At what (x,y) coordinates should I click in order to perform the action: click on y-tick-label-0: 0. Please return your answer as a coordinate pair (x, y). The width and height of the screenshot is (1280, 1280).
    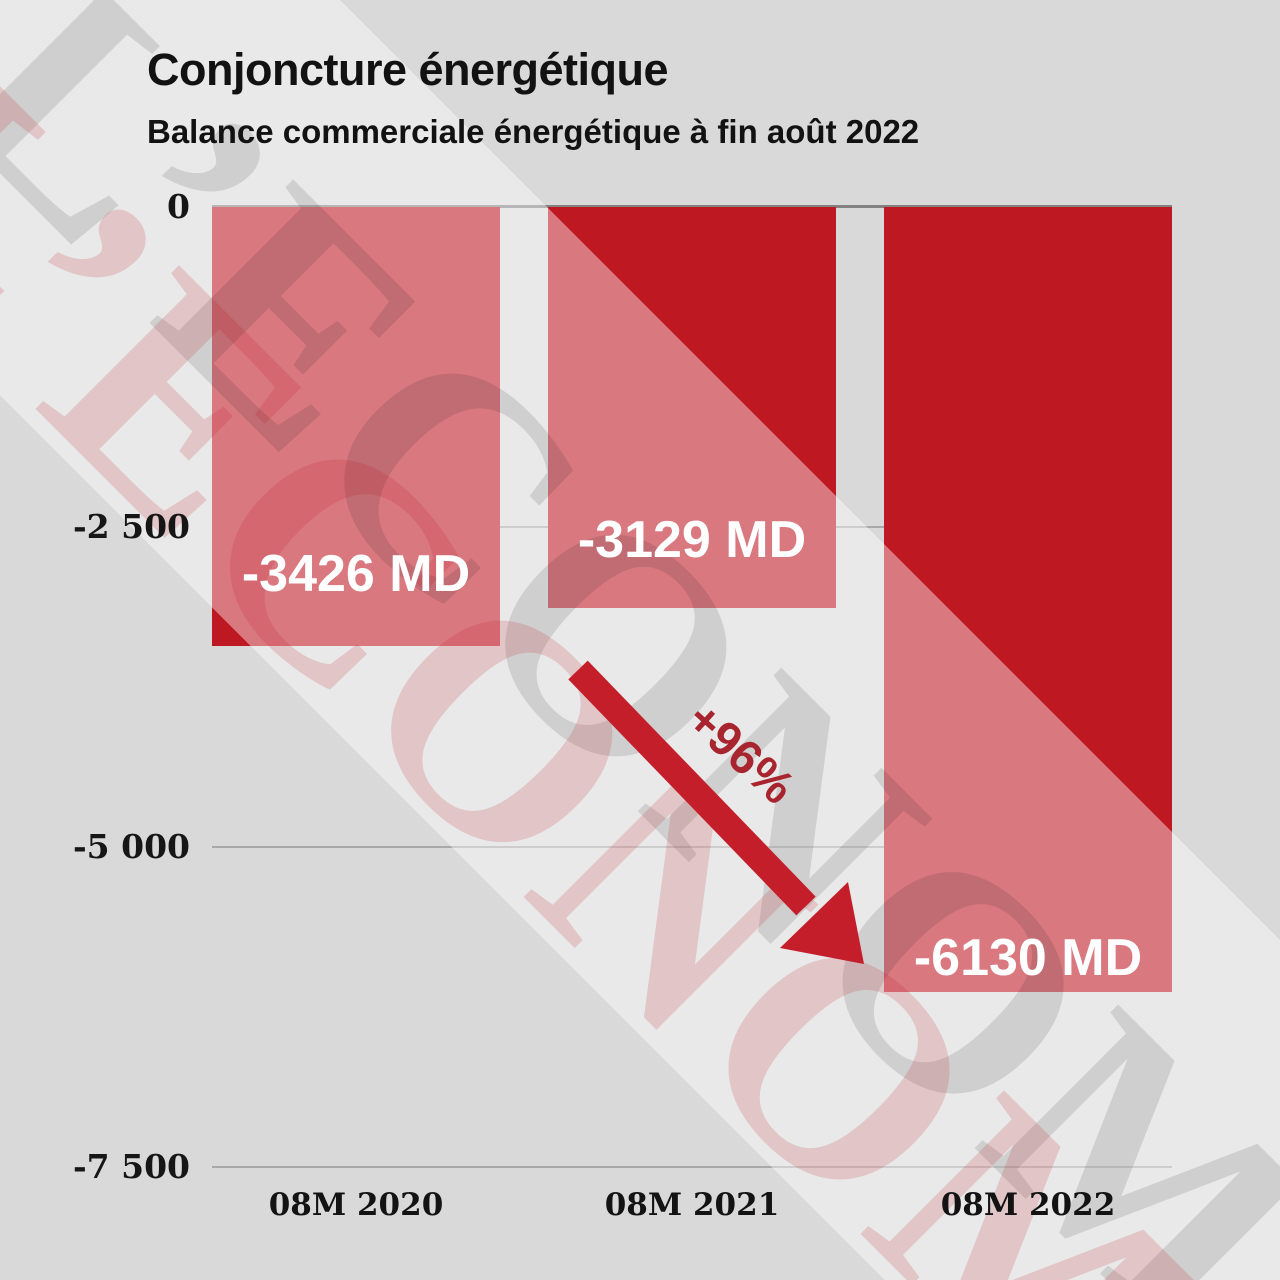
    Looking at the image, I should click on (178, 206).